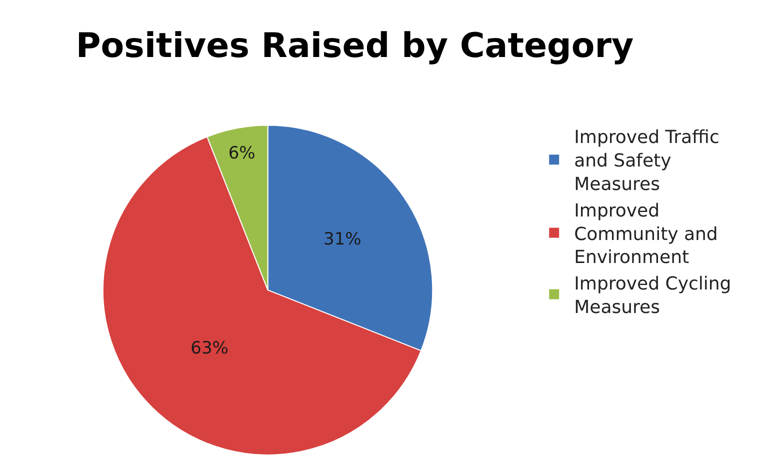 This screenshot has width=763, height=472. I want to click on chart-title: Positives Raised by Category, so click(355, 46).